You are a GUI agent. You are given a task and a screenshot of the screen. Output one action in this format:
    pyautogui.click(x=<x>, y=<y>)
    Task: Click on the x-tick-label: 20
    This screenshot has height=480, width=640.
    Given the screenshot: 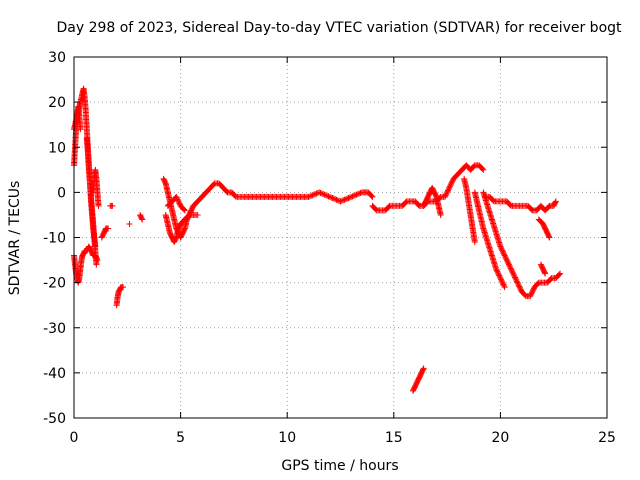 What is the action you would take?
    pyautogui.click(x=500, y=438)
    